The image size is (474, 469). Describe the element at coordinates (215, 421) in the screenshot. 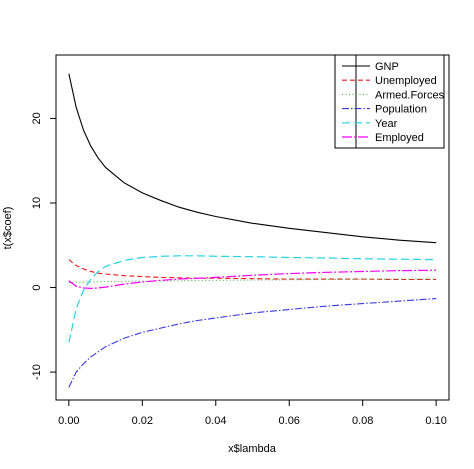

I see `x-tick-label: 0.04` at that location.